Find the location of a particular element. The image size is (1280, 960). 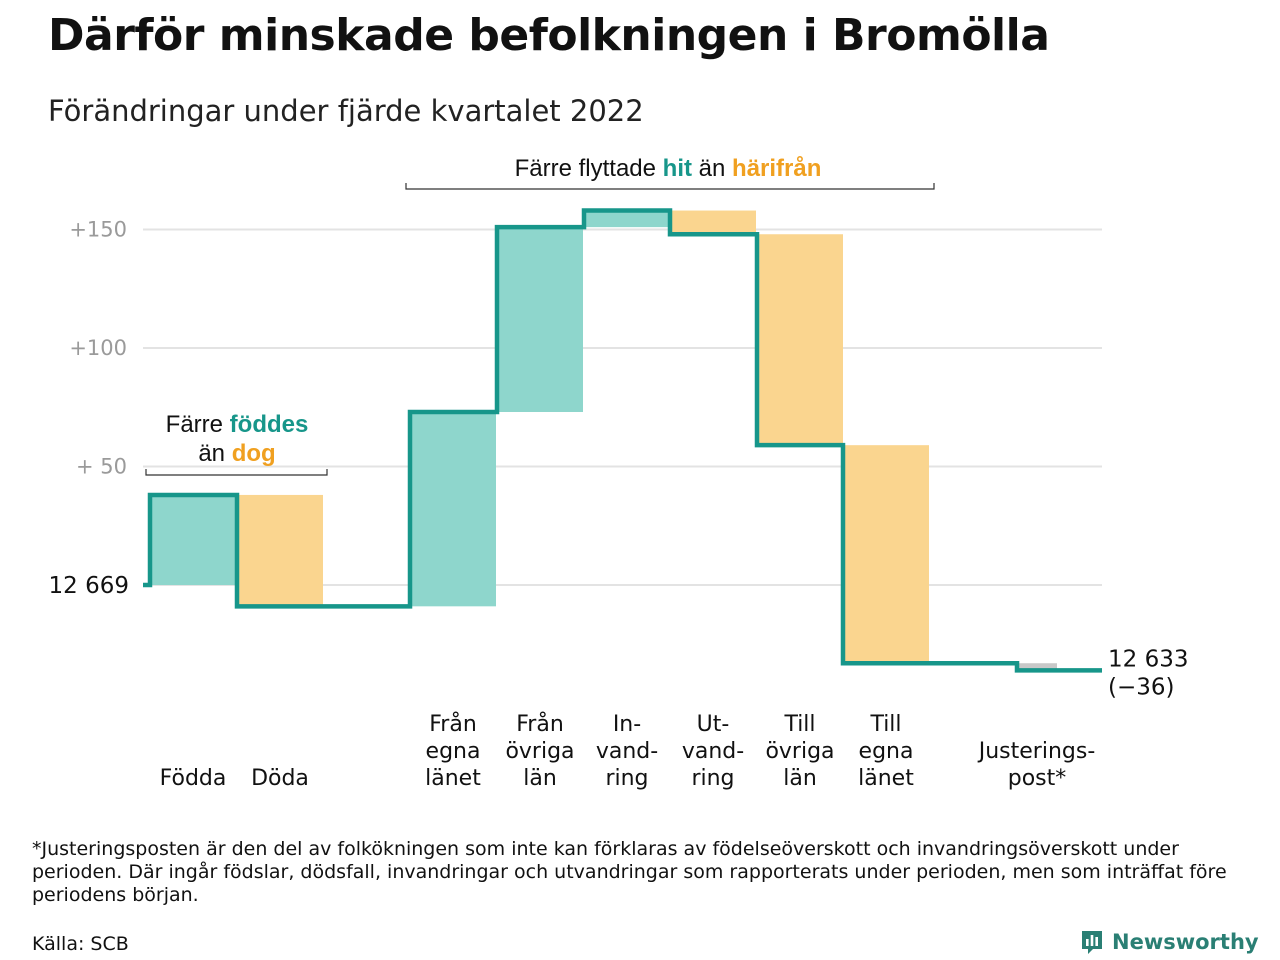

y-tick-label: + 50 is located at coordinates (101, 467).